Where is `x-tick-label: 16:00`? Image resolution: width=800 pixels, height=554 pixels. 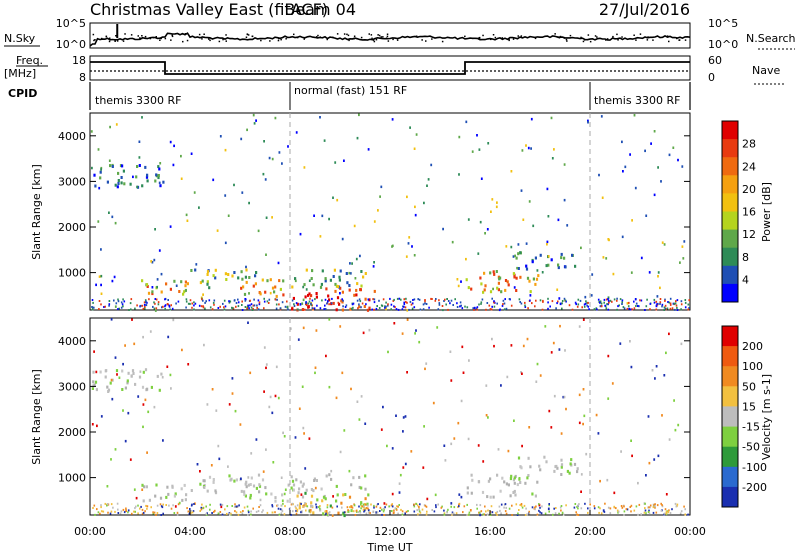
x-tick-label: 16:00 is located at coordinates (490, 531).